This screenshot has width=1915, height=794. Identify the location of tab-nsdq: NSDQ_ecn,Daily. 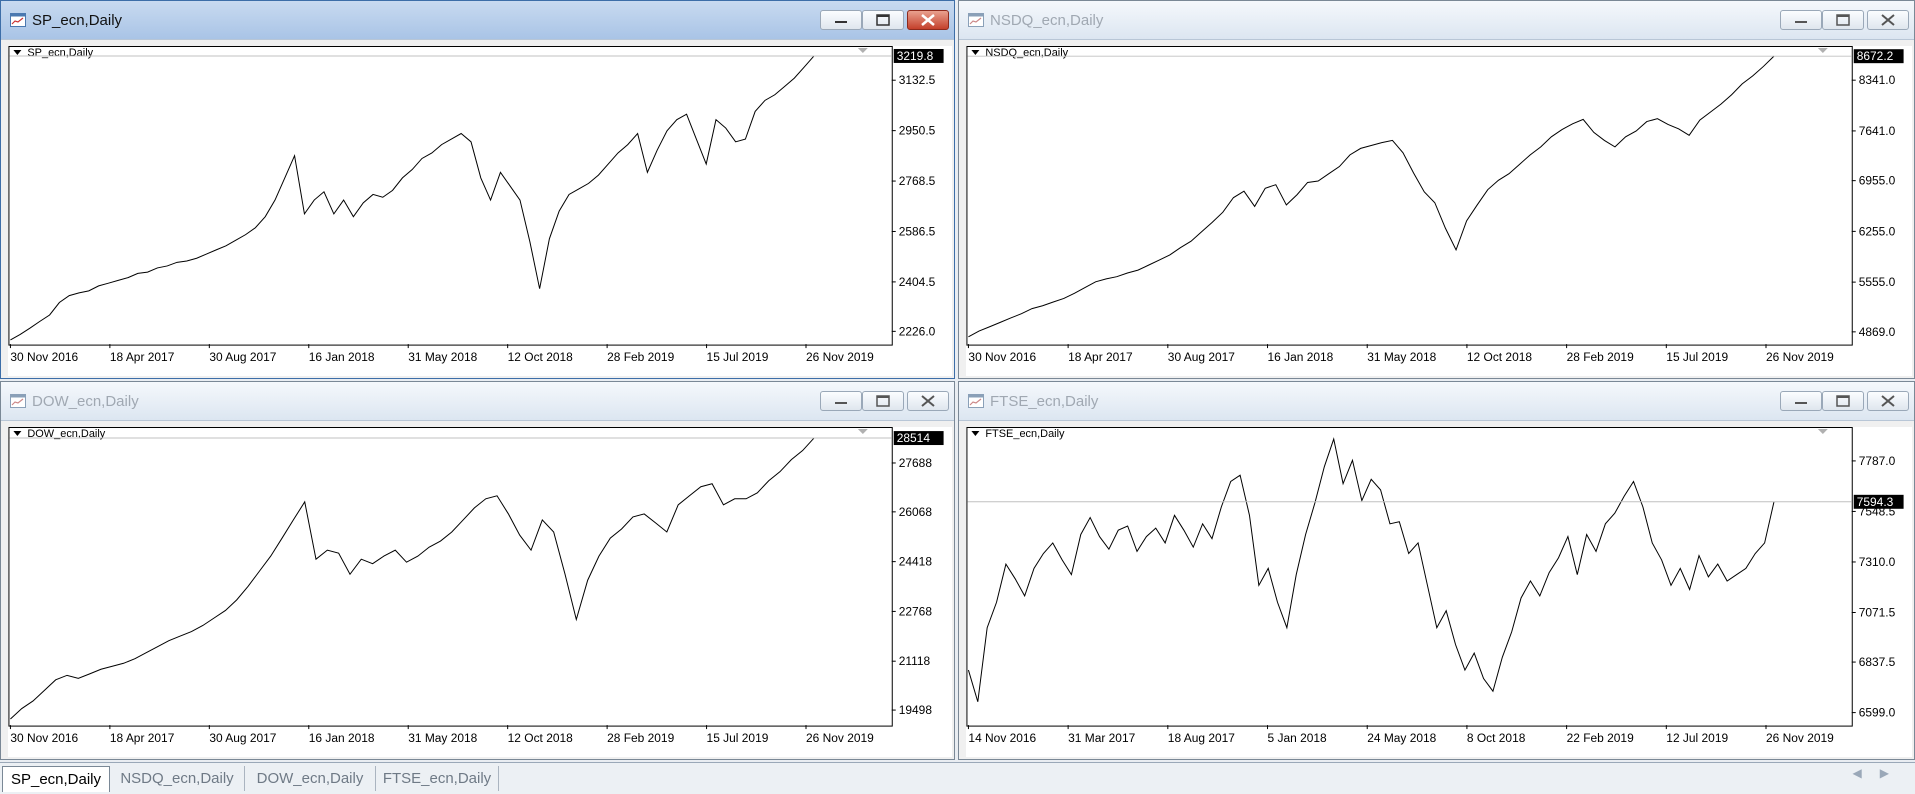
(177, 778).